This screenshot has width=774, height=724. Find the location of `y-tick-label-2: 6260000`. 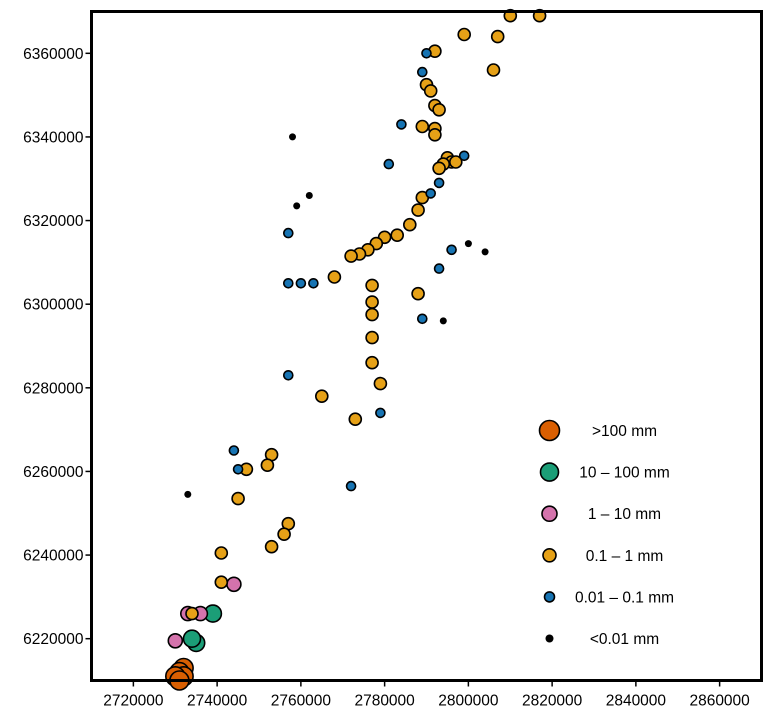

y-tick-label-2: 6260000 is located at coordinates (53, 472).